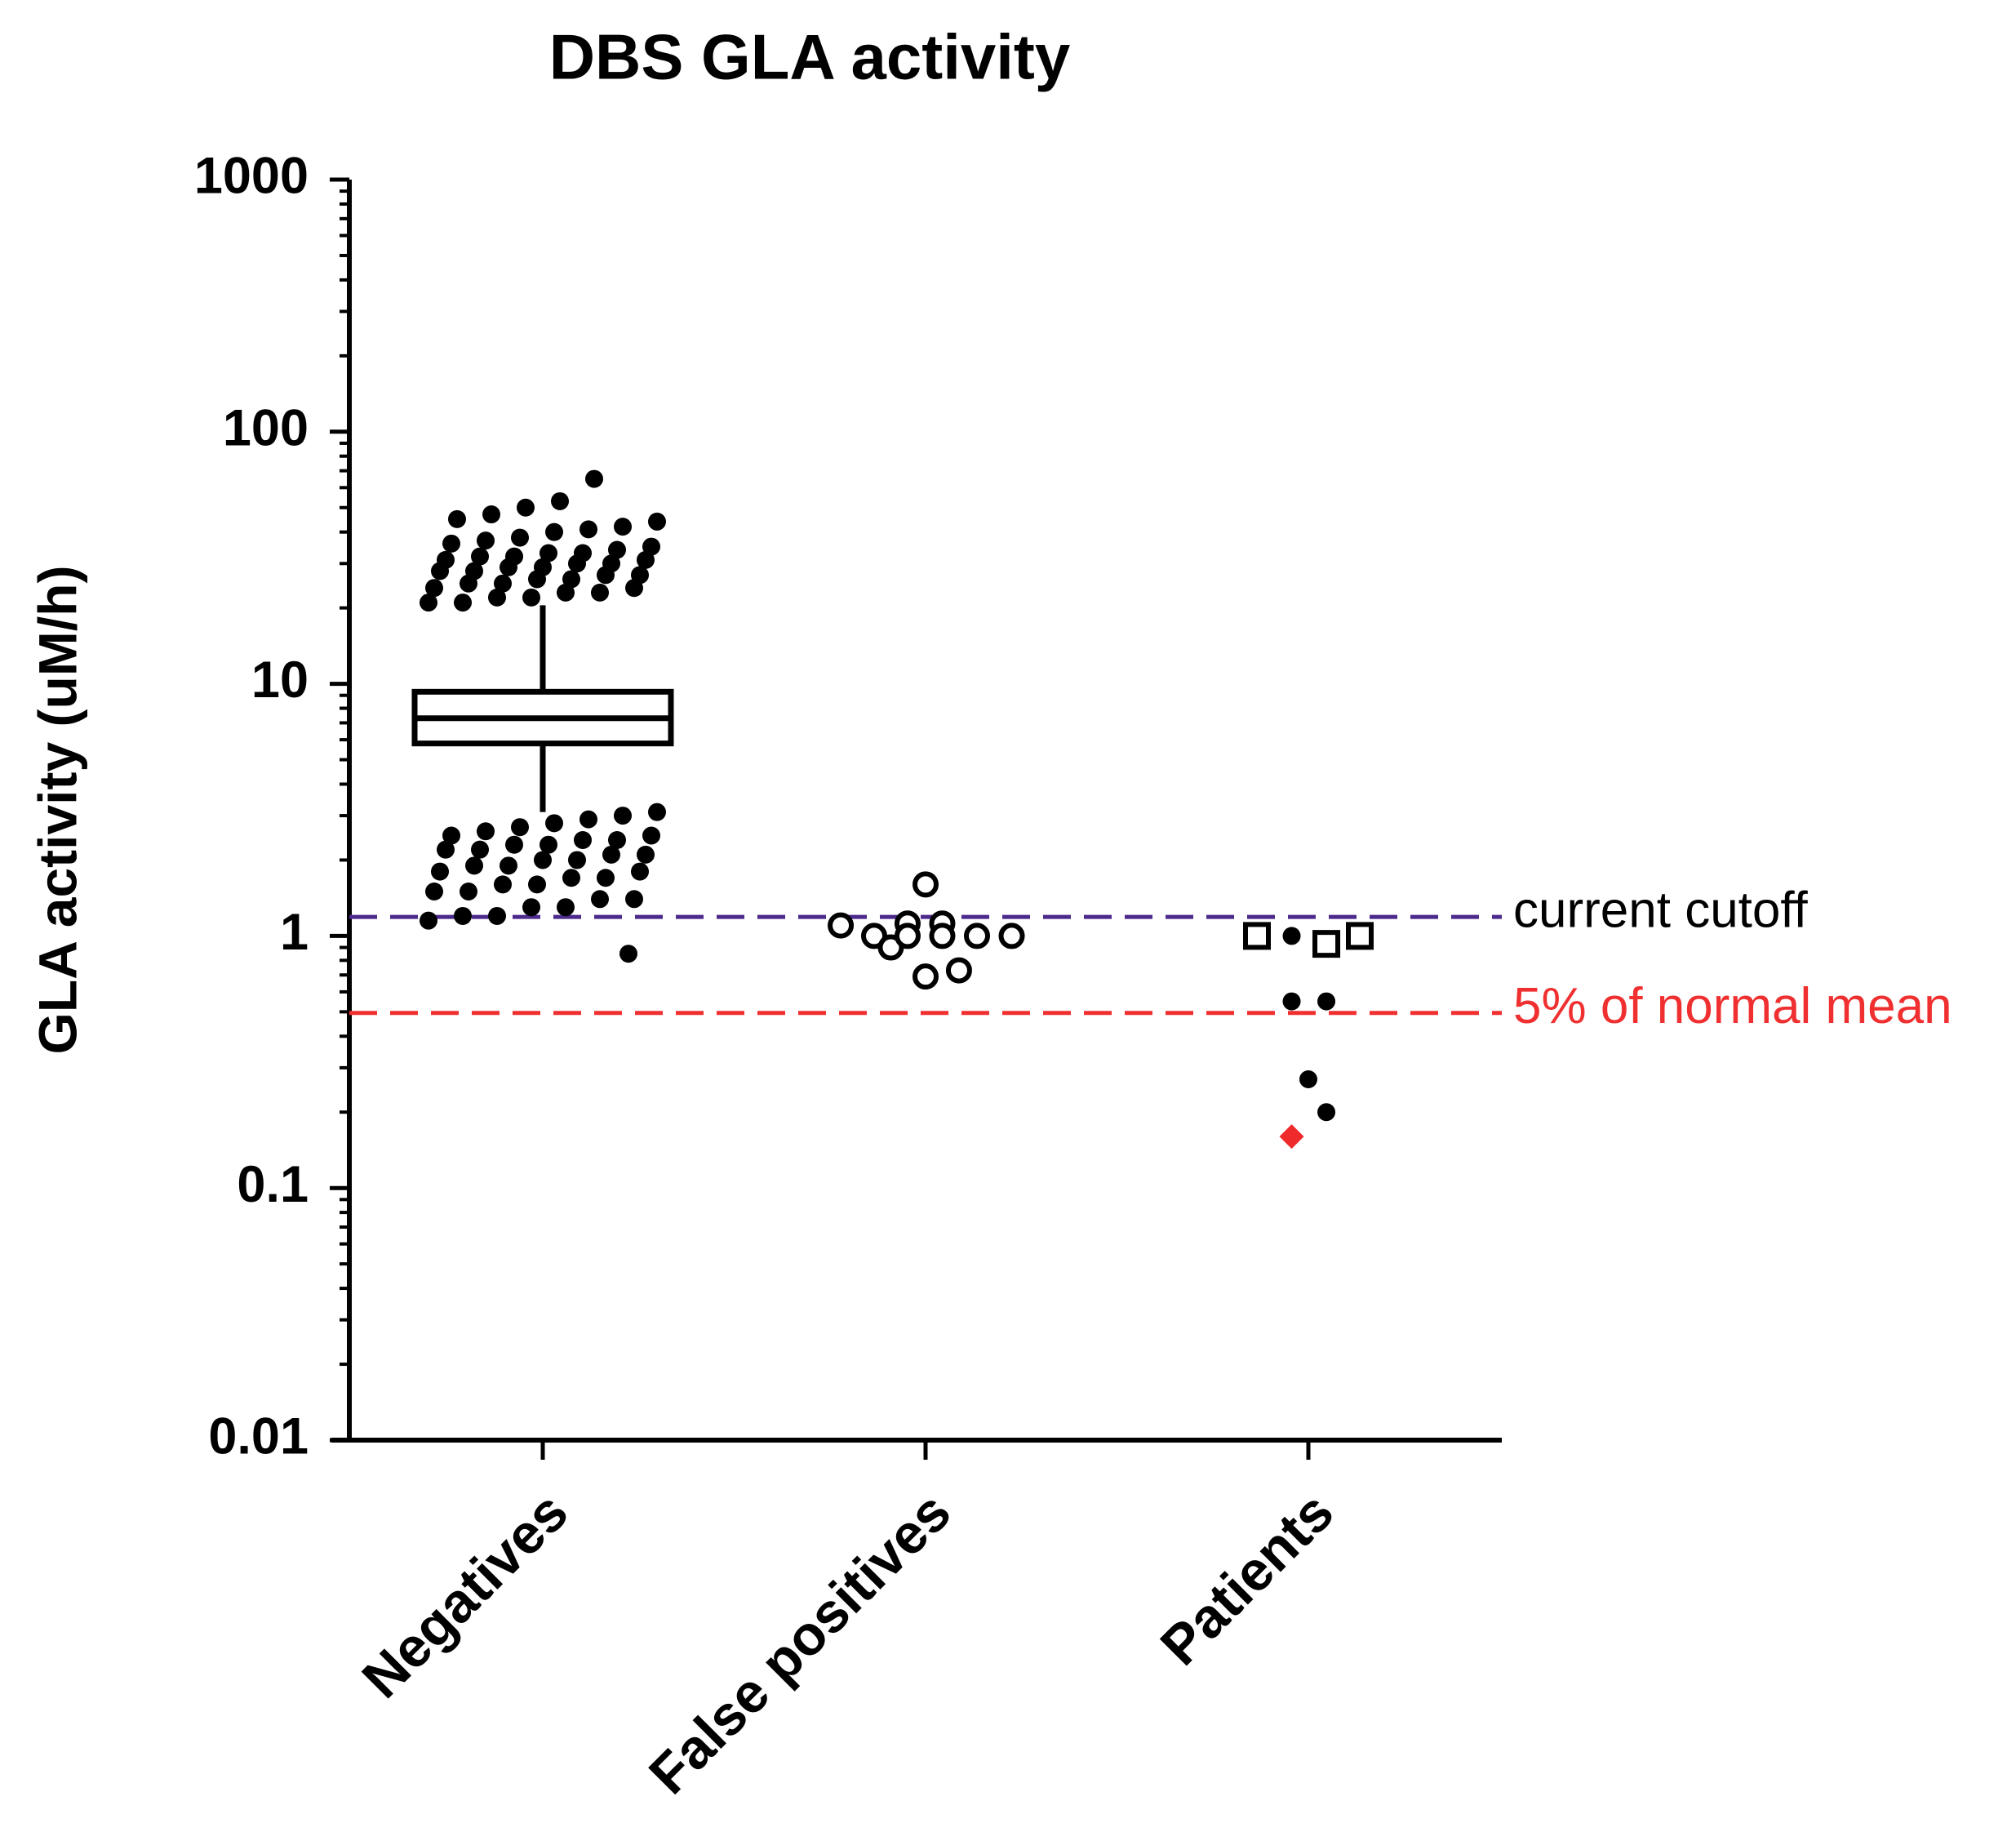  Describe the element at coordinates (57, 810) in the screenshot. I see `y-axis-label: GLA activity (uM/h)` at that location.